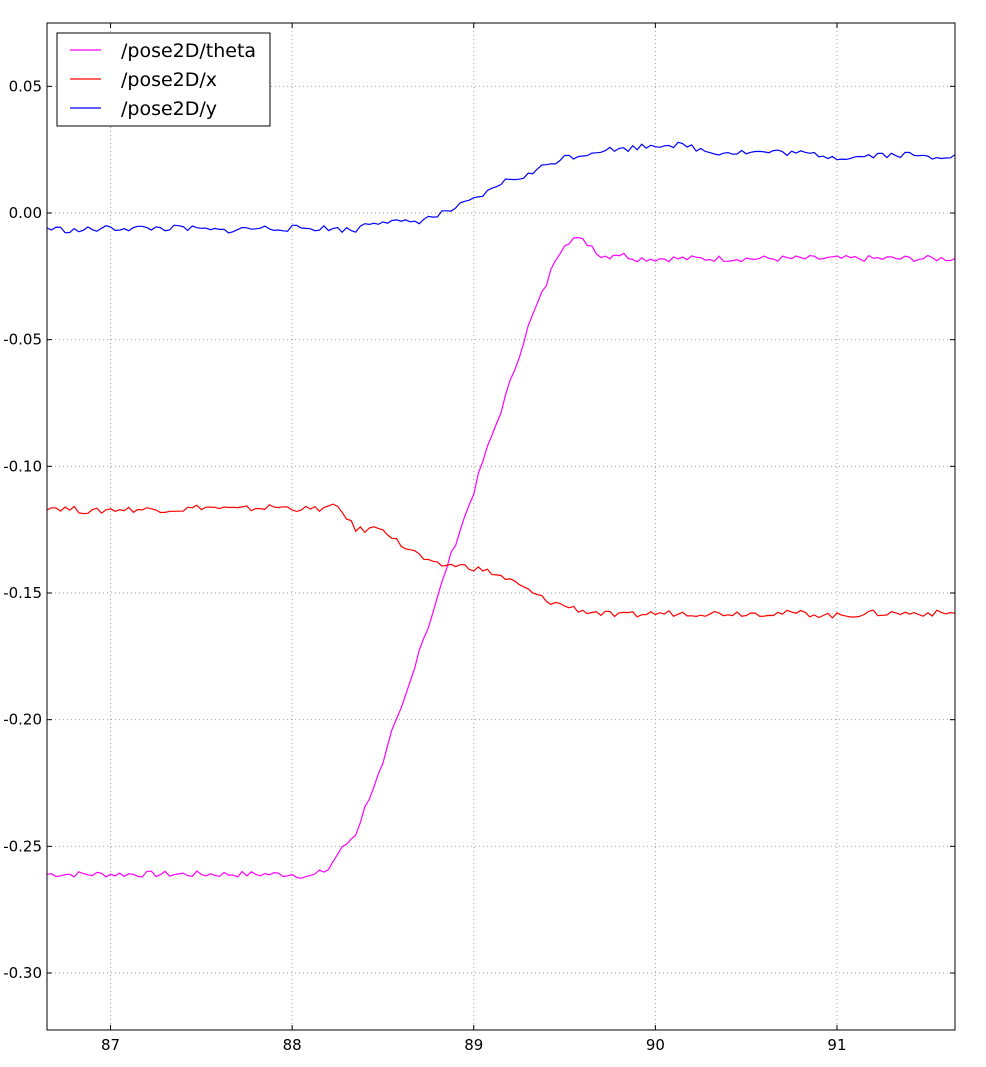 Image resolution: width=986 pixels, height=1067 pixels. I want to click on y-tick-label: -0.30, so click(22, 973).